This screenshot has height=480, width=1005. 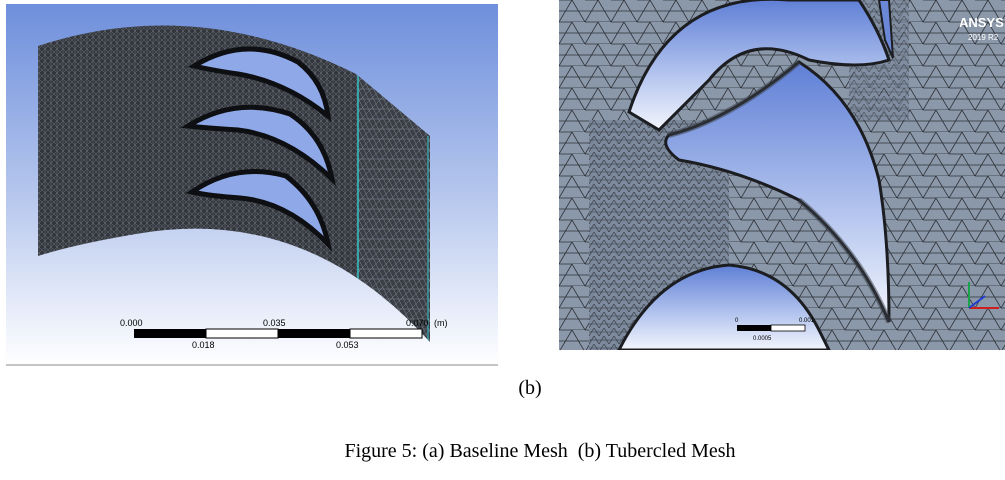 I want to click on scale-a-tick-4: 0.070, so click(x=417, y=323).